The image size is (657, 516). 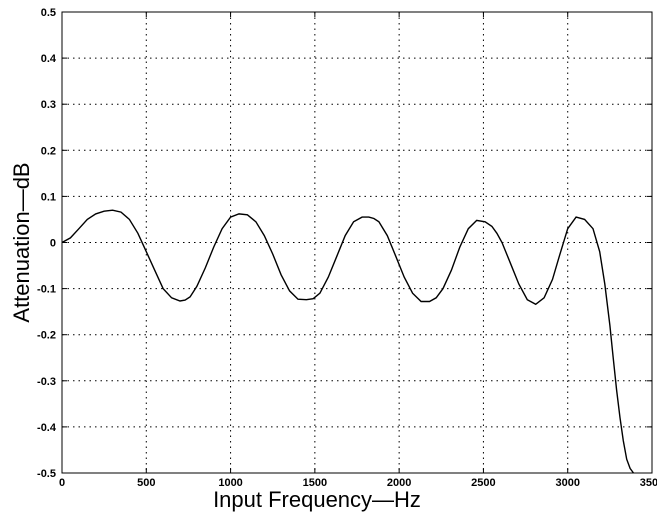 I want to click on y-tick-label: -0.3, so click(x=46, y=382).